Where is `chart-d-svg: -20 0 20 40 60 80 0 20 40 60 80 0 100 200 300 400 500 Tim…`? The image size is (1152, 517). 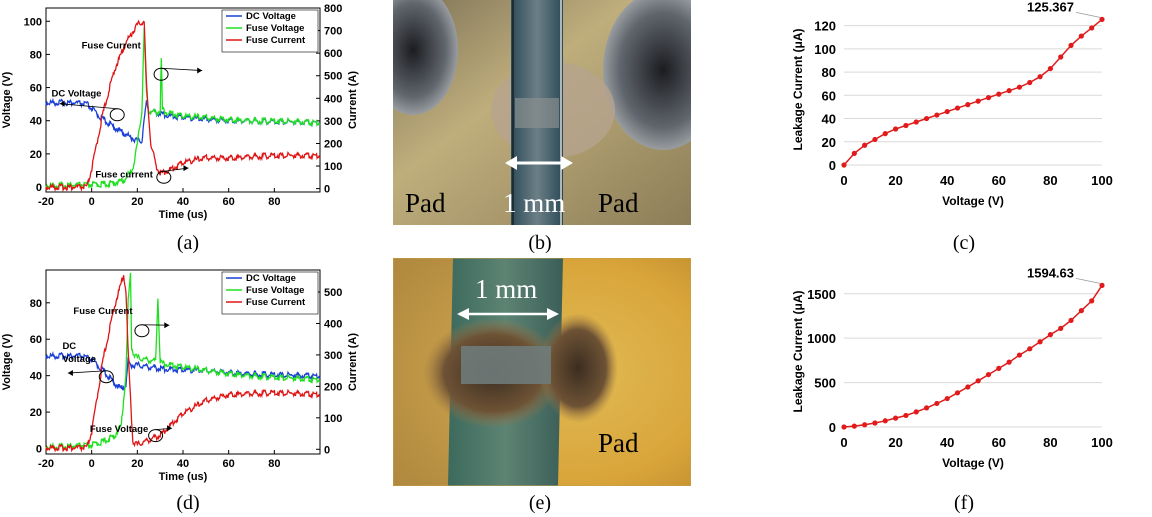 chart-d-svg: -20 0 20 40 60 80 0 20 40 60 80 0 100 200 300 400 500 Tim… is located at coordinates (180, 376).